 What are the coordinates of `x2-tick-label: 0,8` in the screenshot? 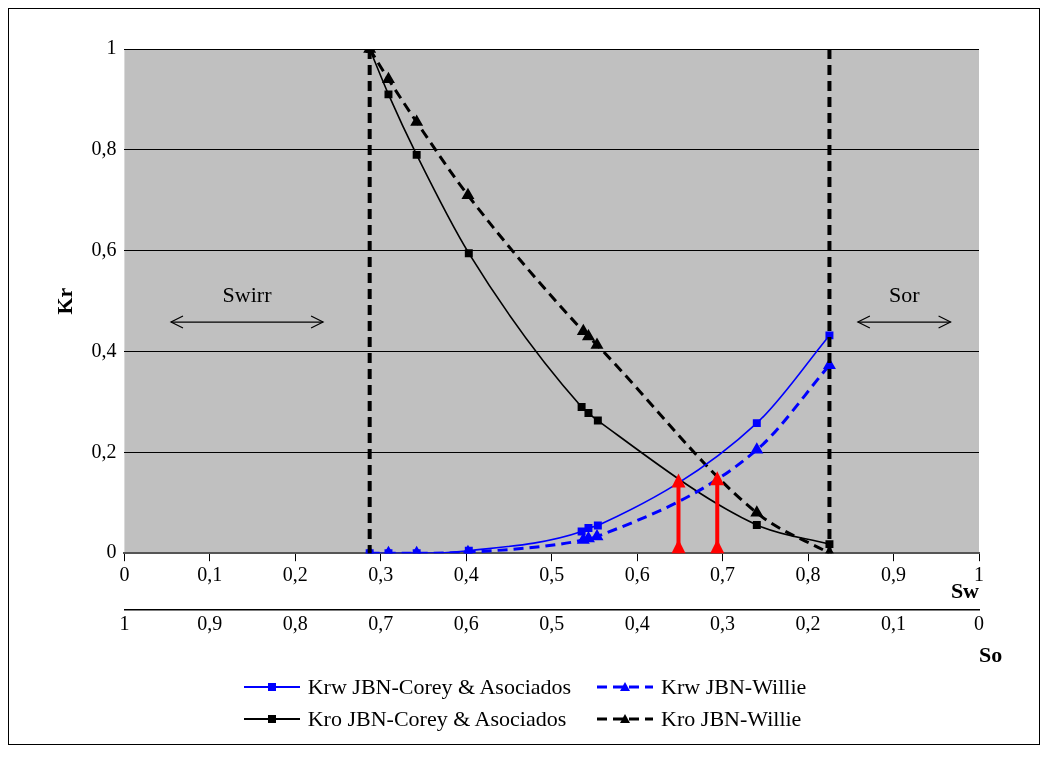 It's located at (295, 622).